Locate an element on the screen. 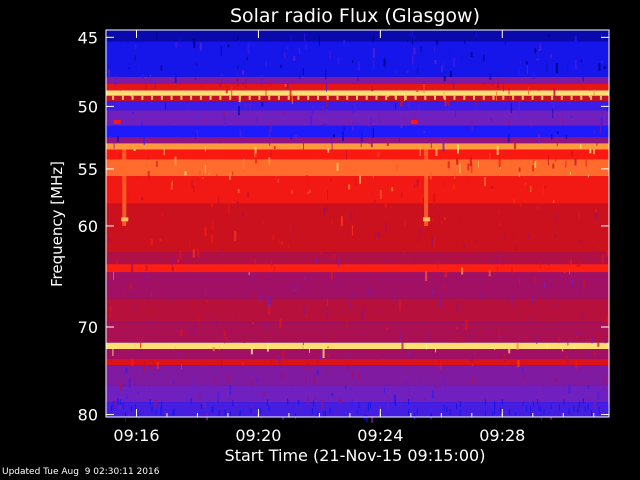 This screenshot has width=640, height=480. updated-timestamp: Updated Tue Aug 9 02:30:11 2016 is located at coordinates (81, 472).